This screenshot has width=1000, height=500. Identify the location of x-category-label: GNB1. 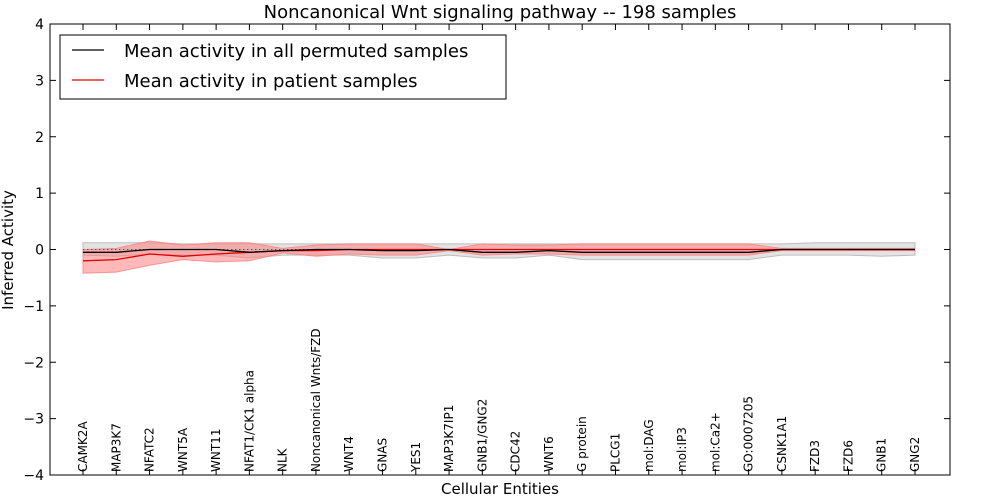
(882, 455).